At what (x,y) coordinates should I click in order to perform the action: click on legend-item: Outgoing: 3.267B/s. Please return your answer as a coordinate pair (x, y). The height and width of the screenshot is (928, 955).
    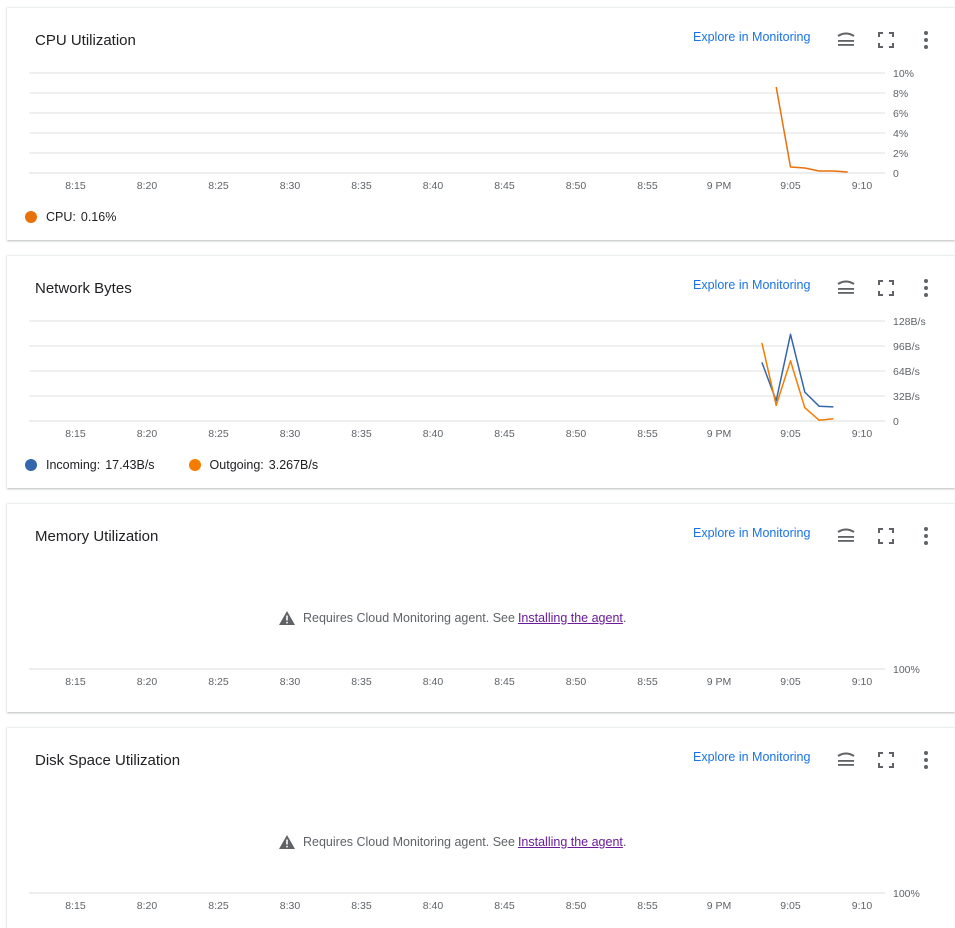
    Looking at the image, I should click on (253, 465).